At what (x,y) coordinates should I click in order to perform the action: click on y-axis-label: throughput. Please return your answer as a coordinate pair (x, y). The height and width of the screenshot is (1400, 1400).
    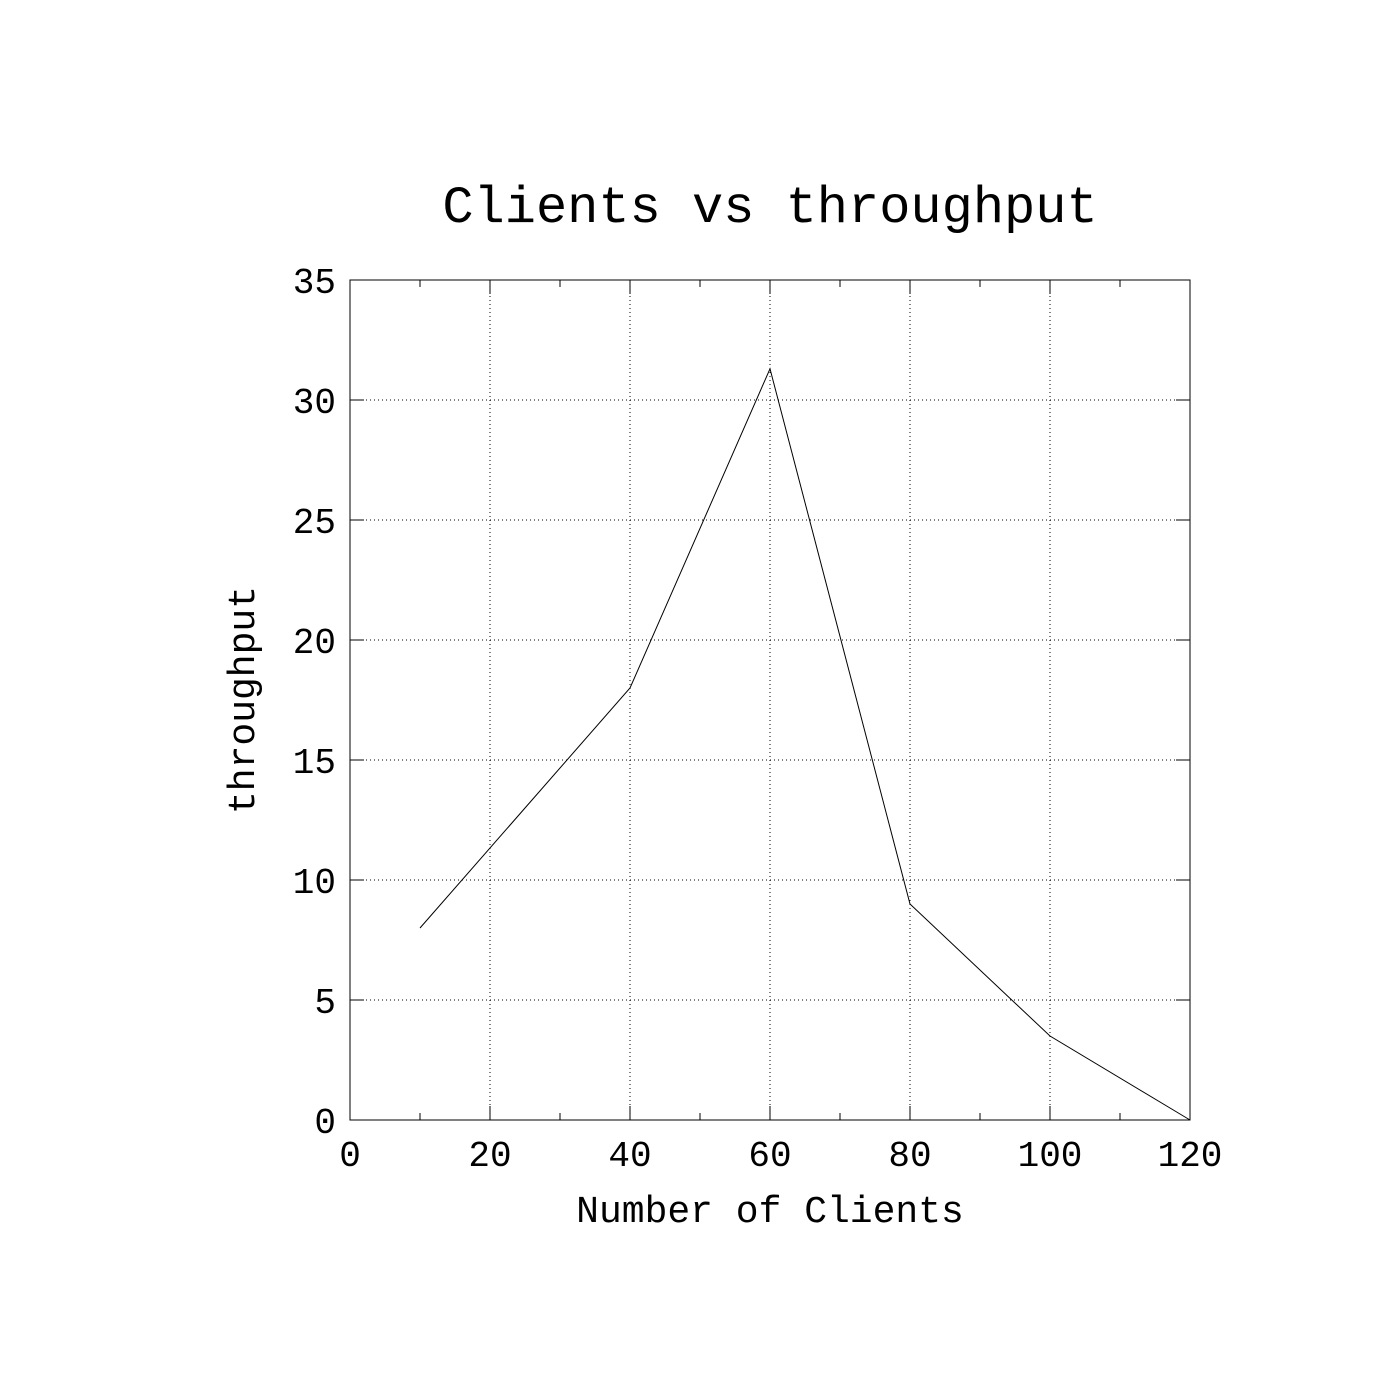
    Looking at the image, I should click on (244, 700).